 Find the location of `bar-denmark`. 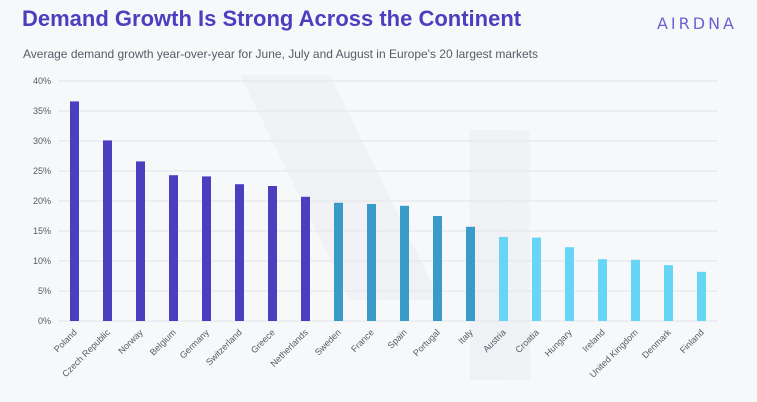

bar-denmark is located at coordinates (668, 293).